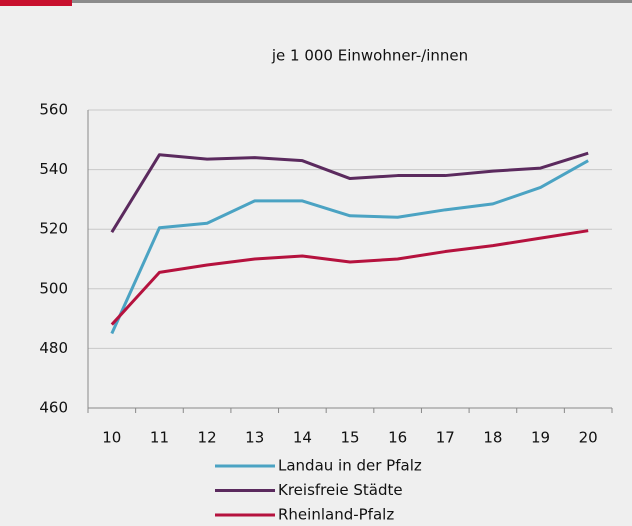 This screenshot has height=526, width=632. What do you see at coordinates (36, 3) in the screenshot?
I see `top-accent` at bounding box center [36, 3].